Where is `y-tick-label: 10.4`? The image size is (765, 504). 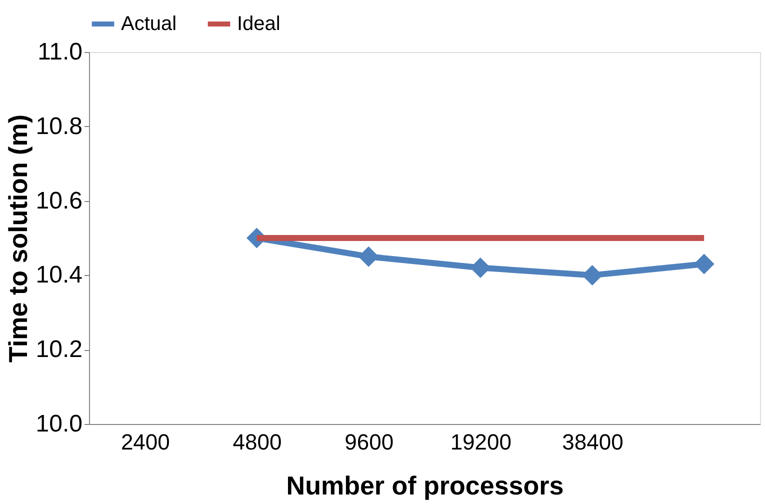 y-tick-label: 10.4 is located at coordinates (59, 275).